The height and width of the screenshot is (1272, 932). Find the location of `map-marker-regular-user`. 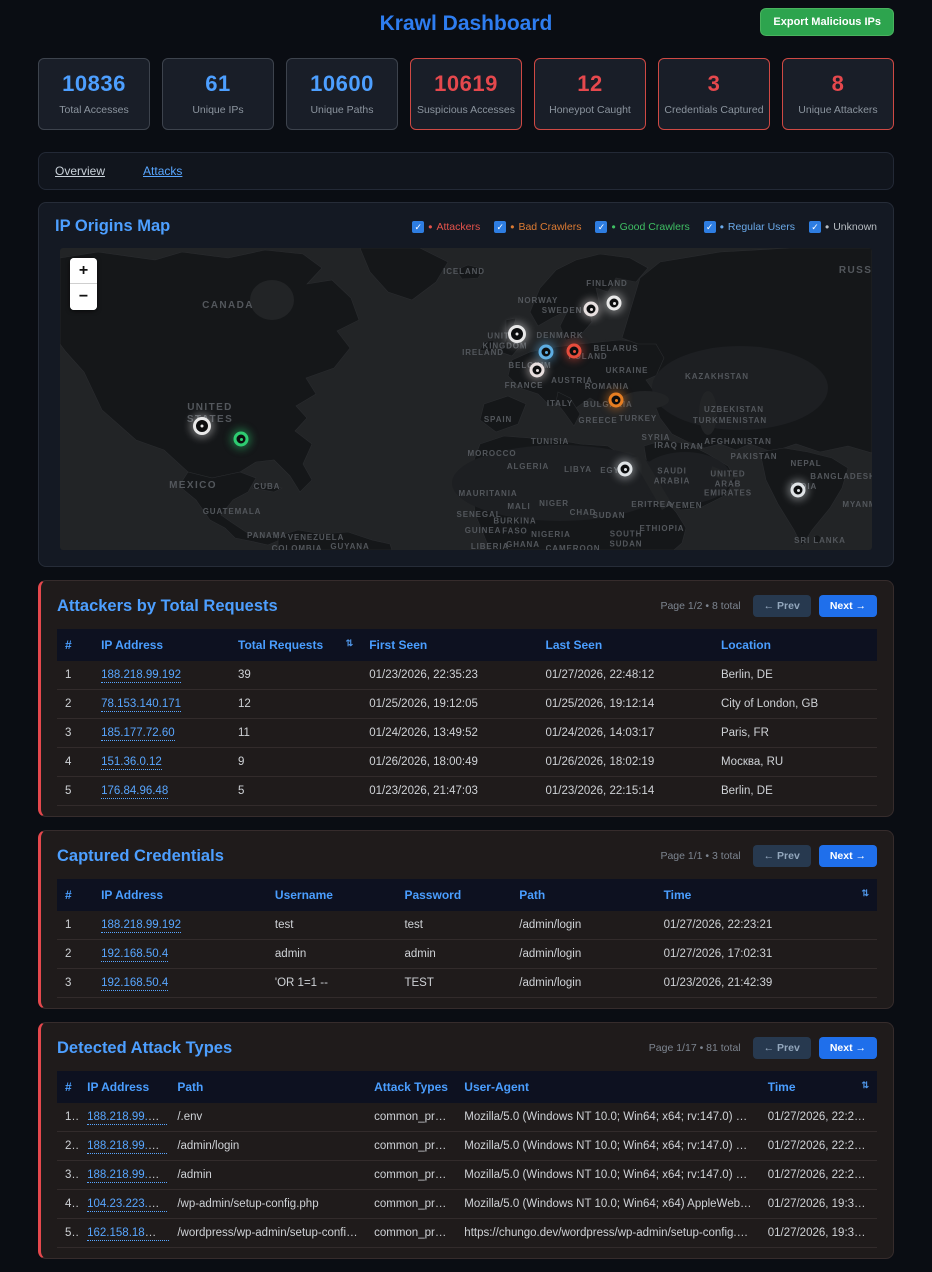

map-marker-regular-user is located at coordinates (546, 352).